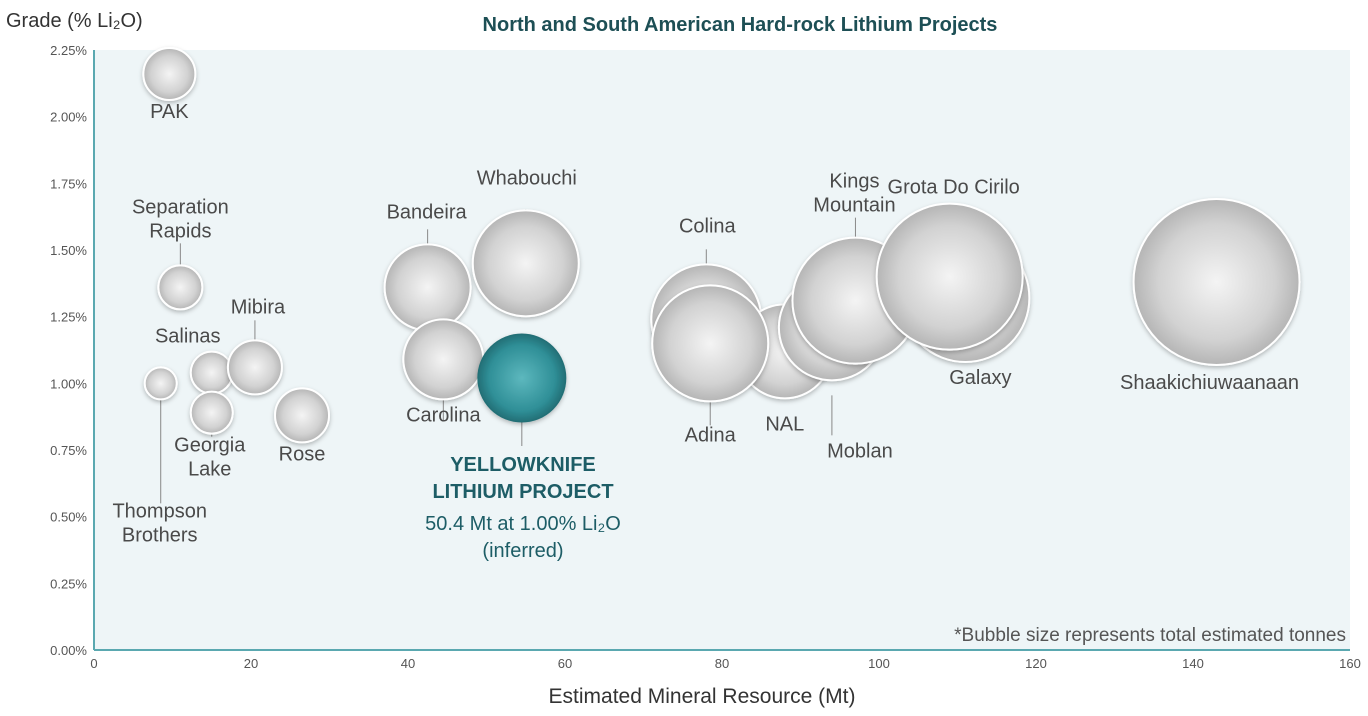 The image size is (1368, 716). Describe the element at coordinates (949, 276) in the screenshot. I see `bubble-grota-do-cirilo` at that location.